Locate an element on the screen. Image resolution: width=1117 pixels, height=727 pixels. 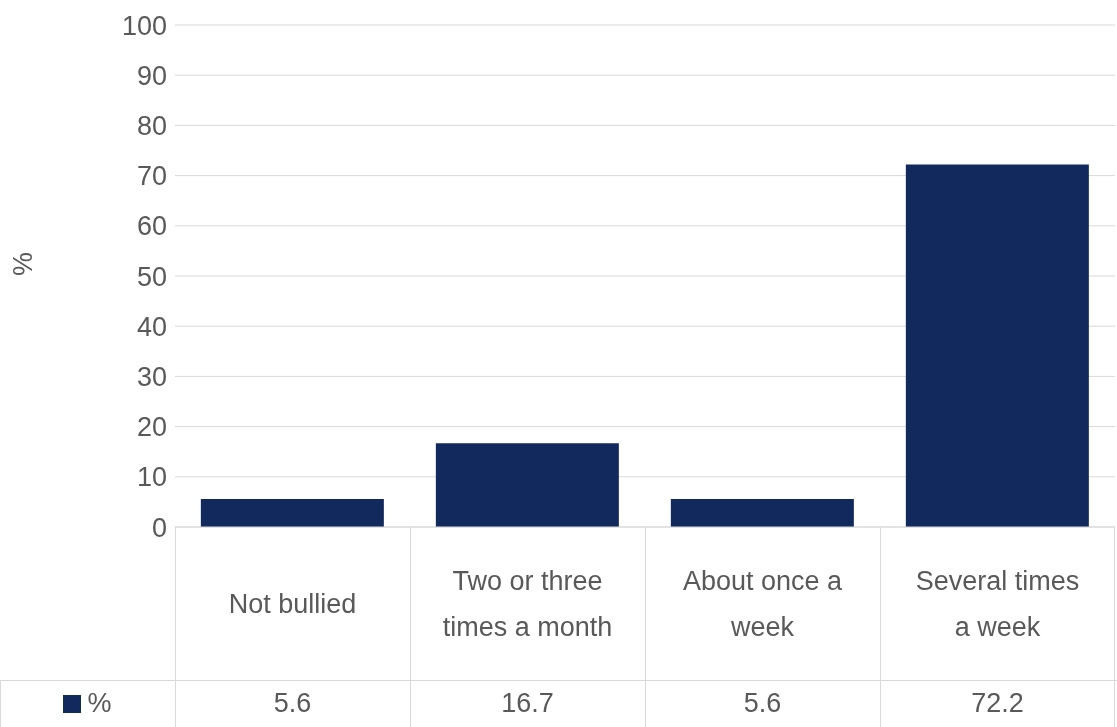
x-tick-label: Two or three times a month is located at coordinates (527, 603).